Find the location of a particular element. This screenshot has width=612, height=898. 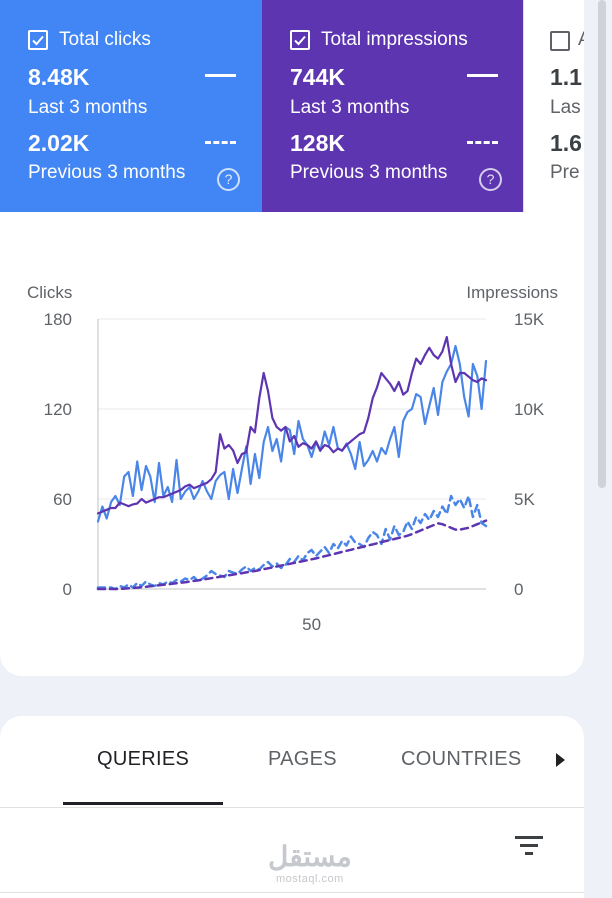

series-line-impressions-current is located at coordinates (292, 425).